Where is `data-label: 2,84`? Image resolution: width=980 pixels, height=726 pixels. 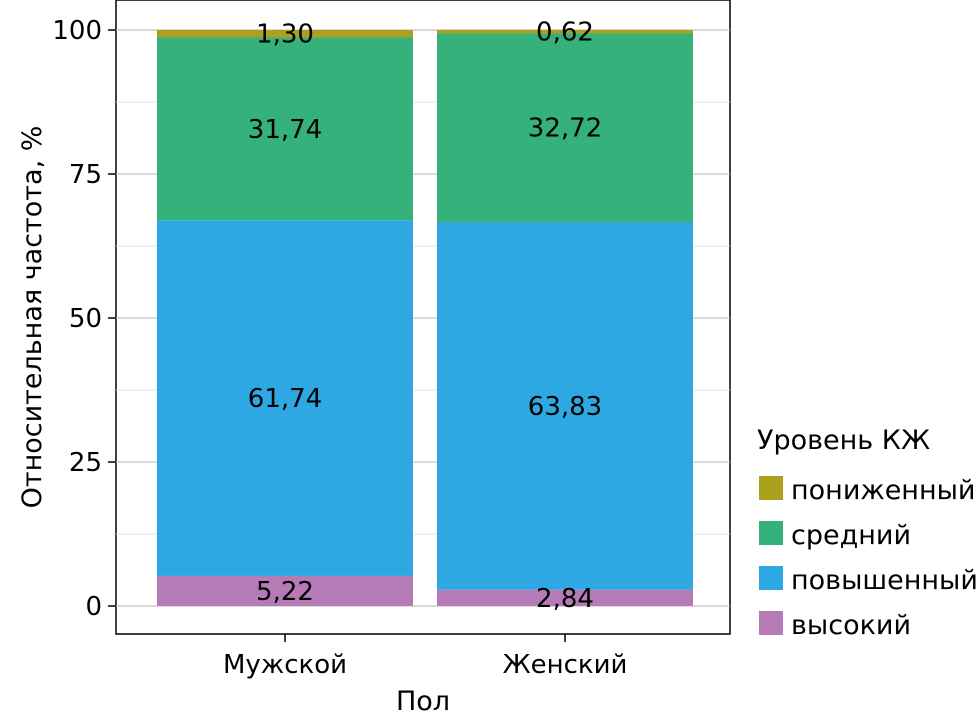
data-label: 2,84 is located at coordinates (565, 599).